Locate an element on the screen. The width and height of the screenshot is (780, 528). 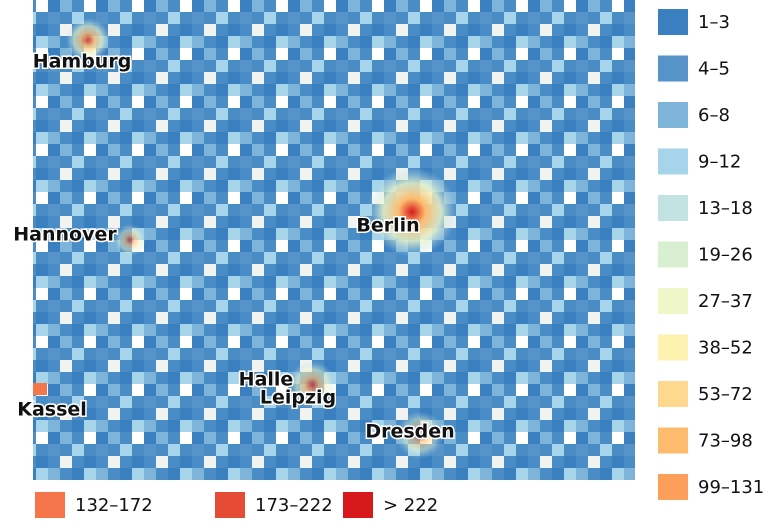
city-label: Berlin is located at coordinates (387, 226).